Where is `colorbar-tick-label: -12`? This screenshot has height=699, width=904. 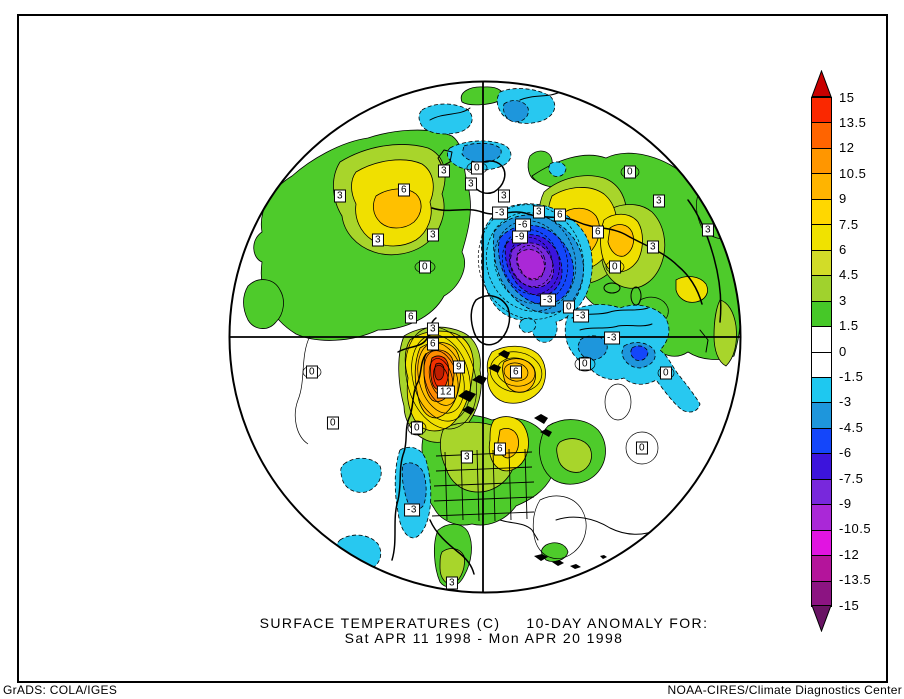 colorbar-tick-label: -12 is located at coordinates (849, 554).